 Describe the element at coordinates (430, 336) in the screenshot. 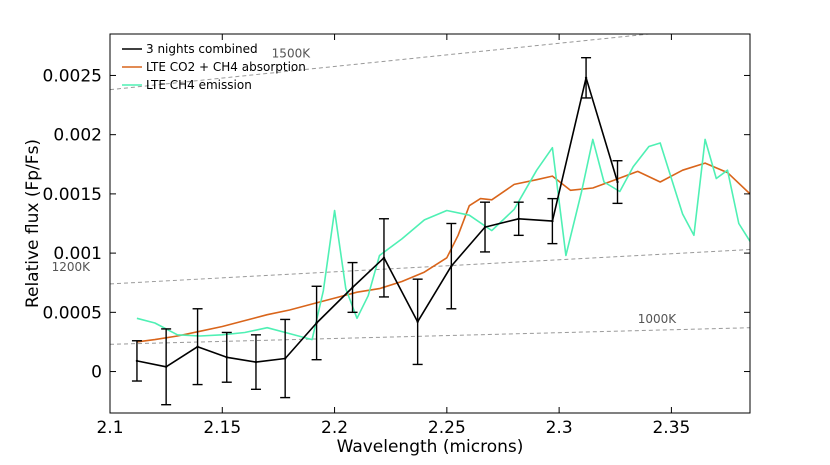

I see `reference-line-1000K` at that location.